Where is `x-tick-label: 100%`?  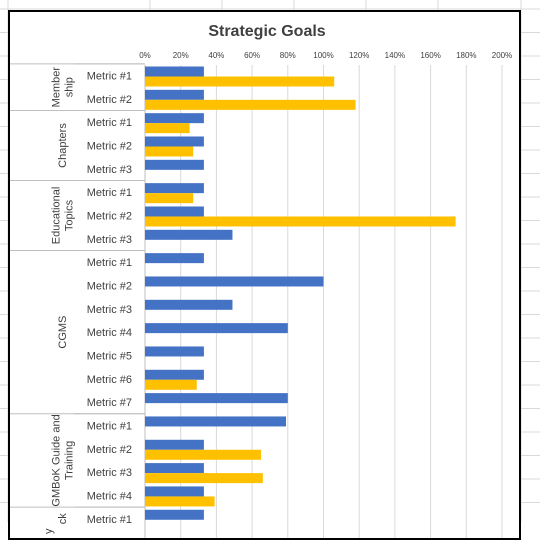 x-tick-label: 100% is located at coordinates (323, 55).